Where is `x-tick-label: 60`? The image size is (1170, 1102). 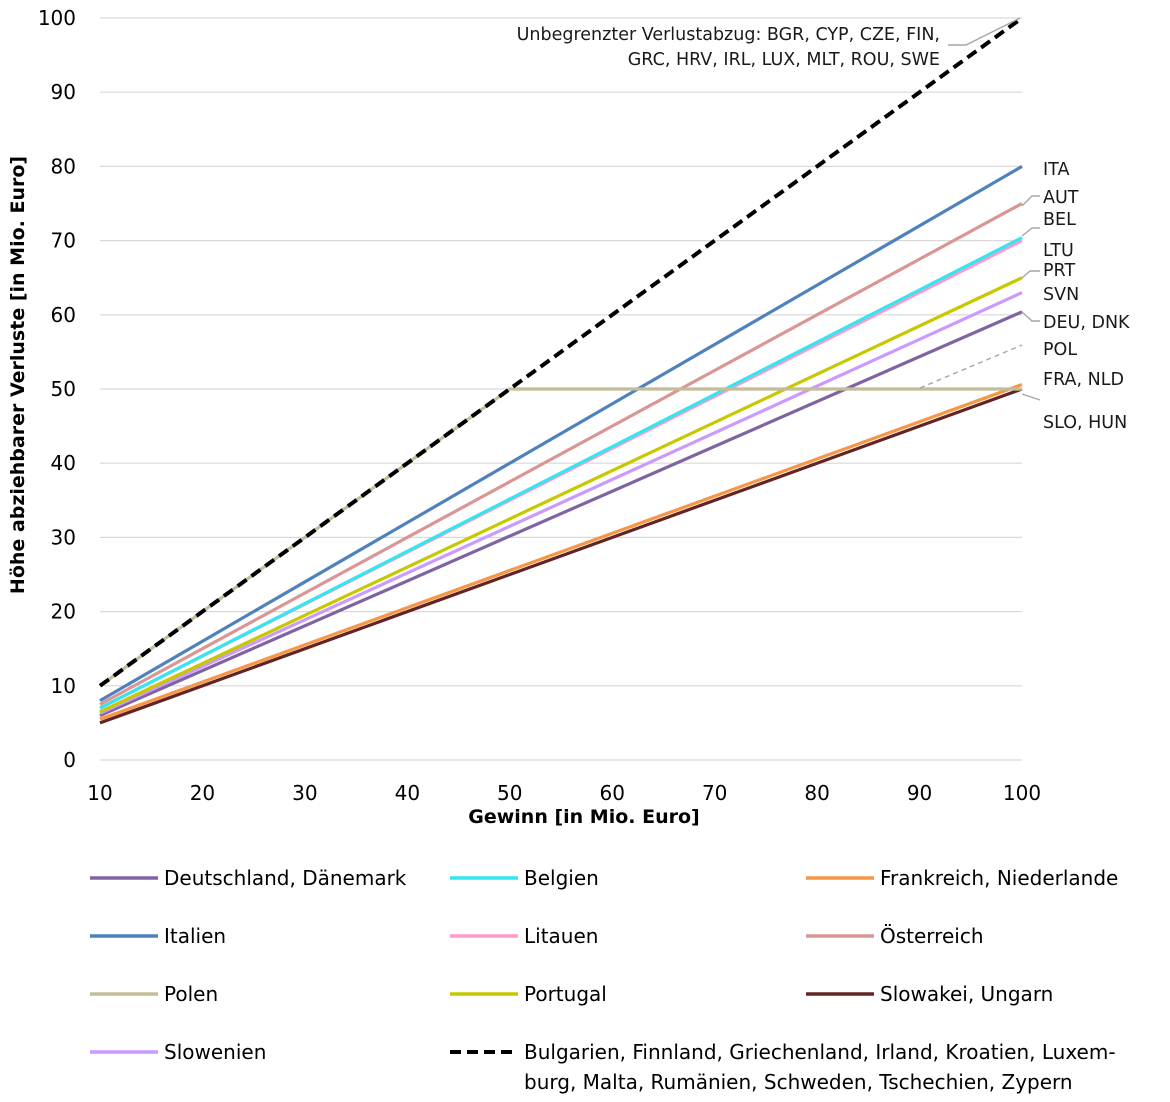
x-tick-label: 60 is located at coordinates (611, 793).